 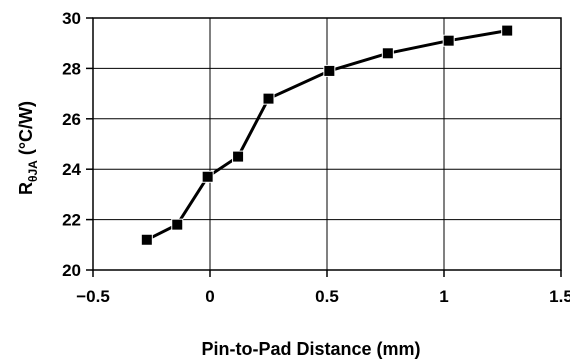 What do you see at coordinates (310, 349) in the screenshot?
I see `x-axis-label: Pin-to-Pad Distance (mm)` at bounding box center [310, 349].